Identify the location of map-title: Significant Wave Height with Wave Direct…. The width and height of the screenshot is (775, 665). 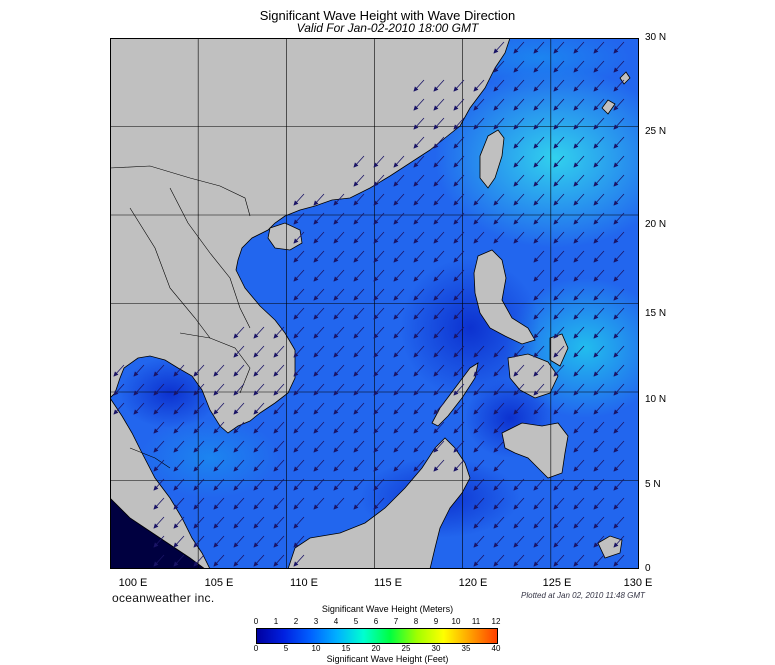
(387, 15).